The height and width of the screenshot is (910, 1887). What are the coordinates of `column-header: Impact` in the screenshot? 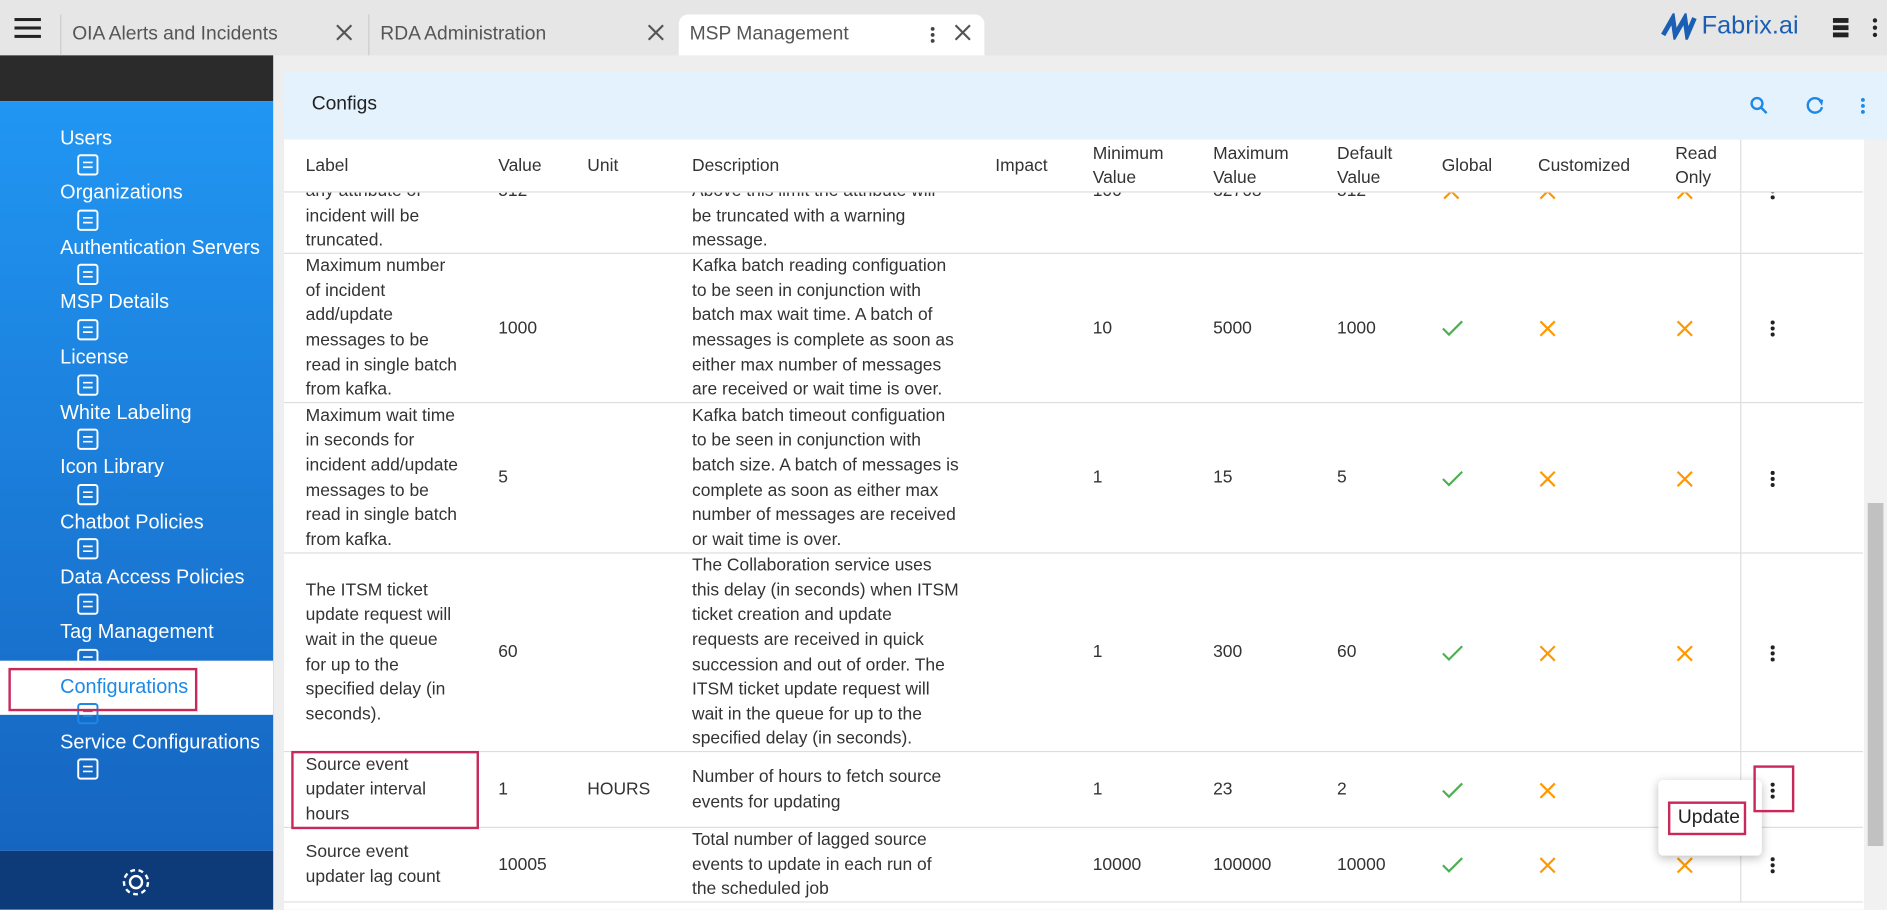 It's located at (1040, 166).